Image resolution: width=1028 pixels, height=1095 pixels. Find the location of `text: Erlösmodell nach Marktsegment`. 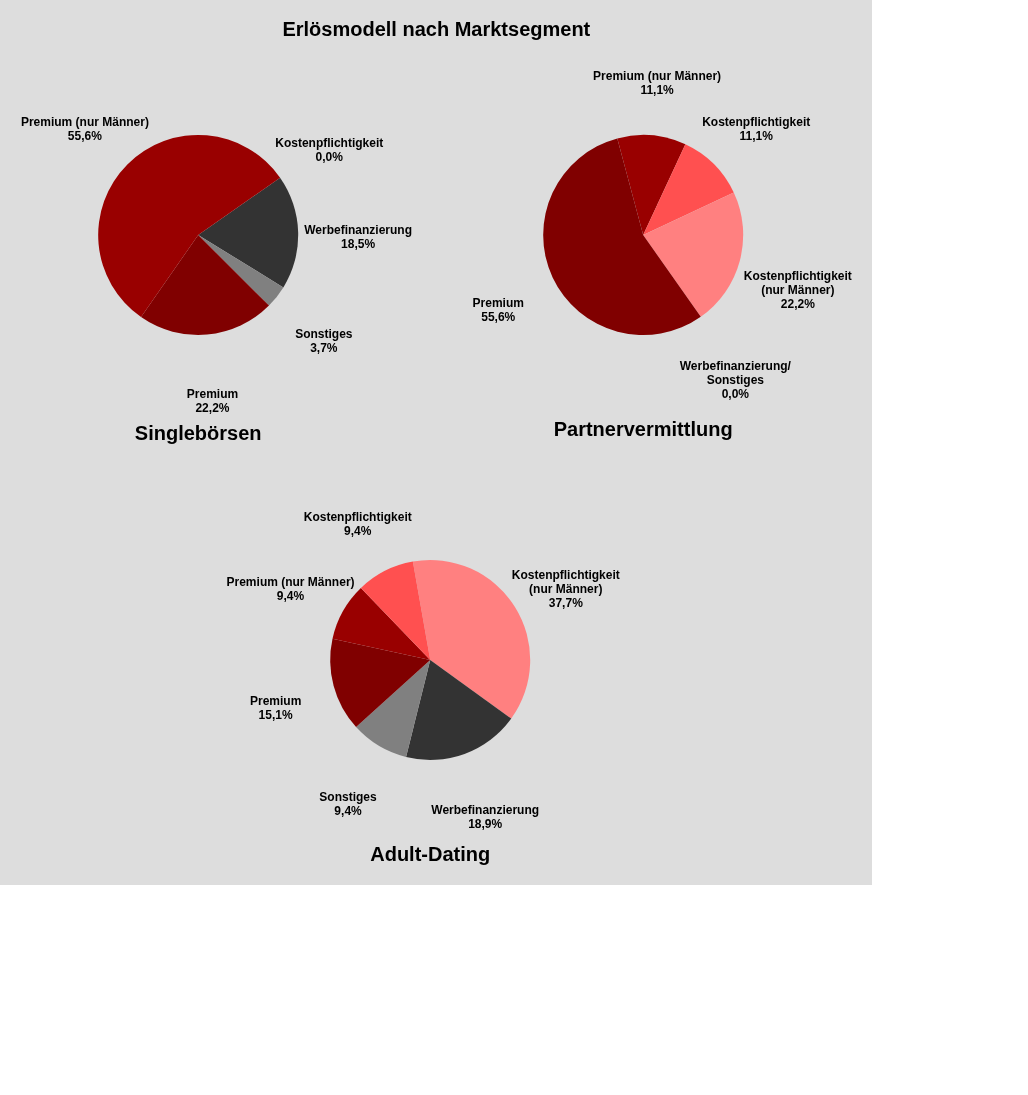

text: Erlösmodell nach Marktsegment is located at coordinates (436, 29).